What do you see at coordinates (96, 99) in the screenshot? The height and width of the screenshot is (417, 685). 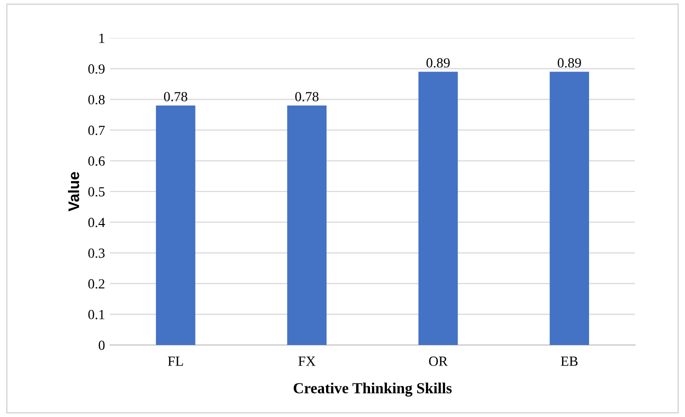 I see `y-tick-label: 0.8` at bounding box center [96, 99].